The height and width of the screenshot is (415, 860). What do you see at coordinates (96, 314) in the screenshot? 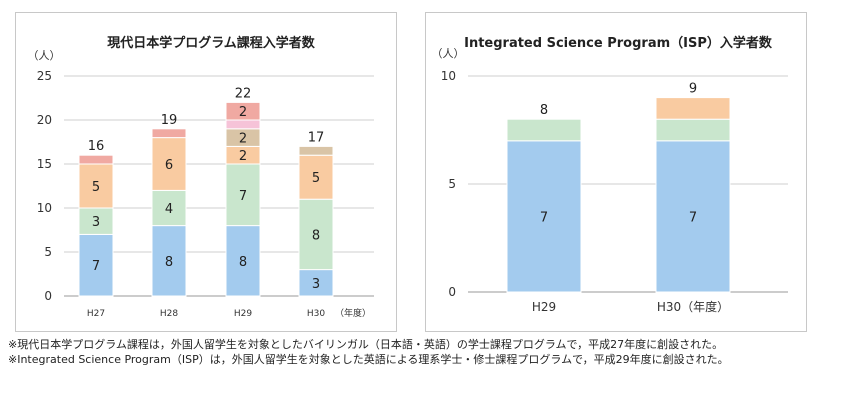
I see `x-tick-label: H27` at bounding box center [96, 314].